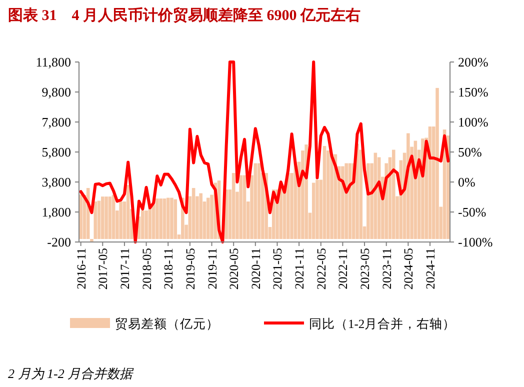 Image resolution: width=524 pixels, height=387 pixels. Describe the element at coordinates (472, 212) in the screenshot. I see `y2-tick-label: -50%` at that location.